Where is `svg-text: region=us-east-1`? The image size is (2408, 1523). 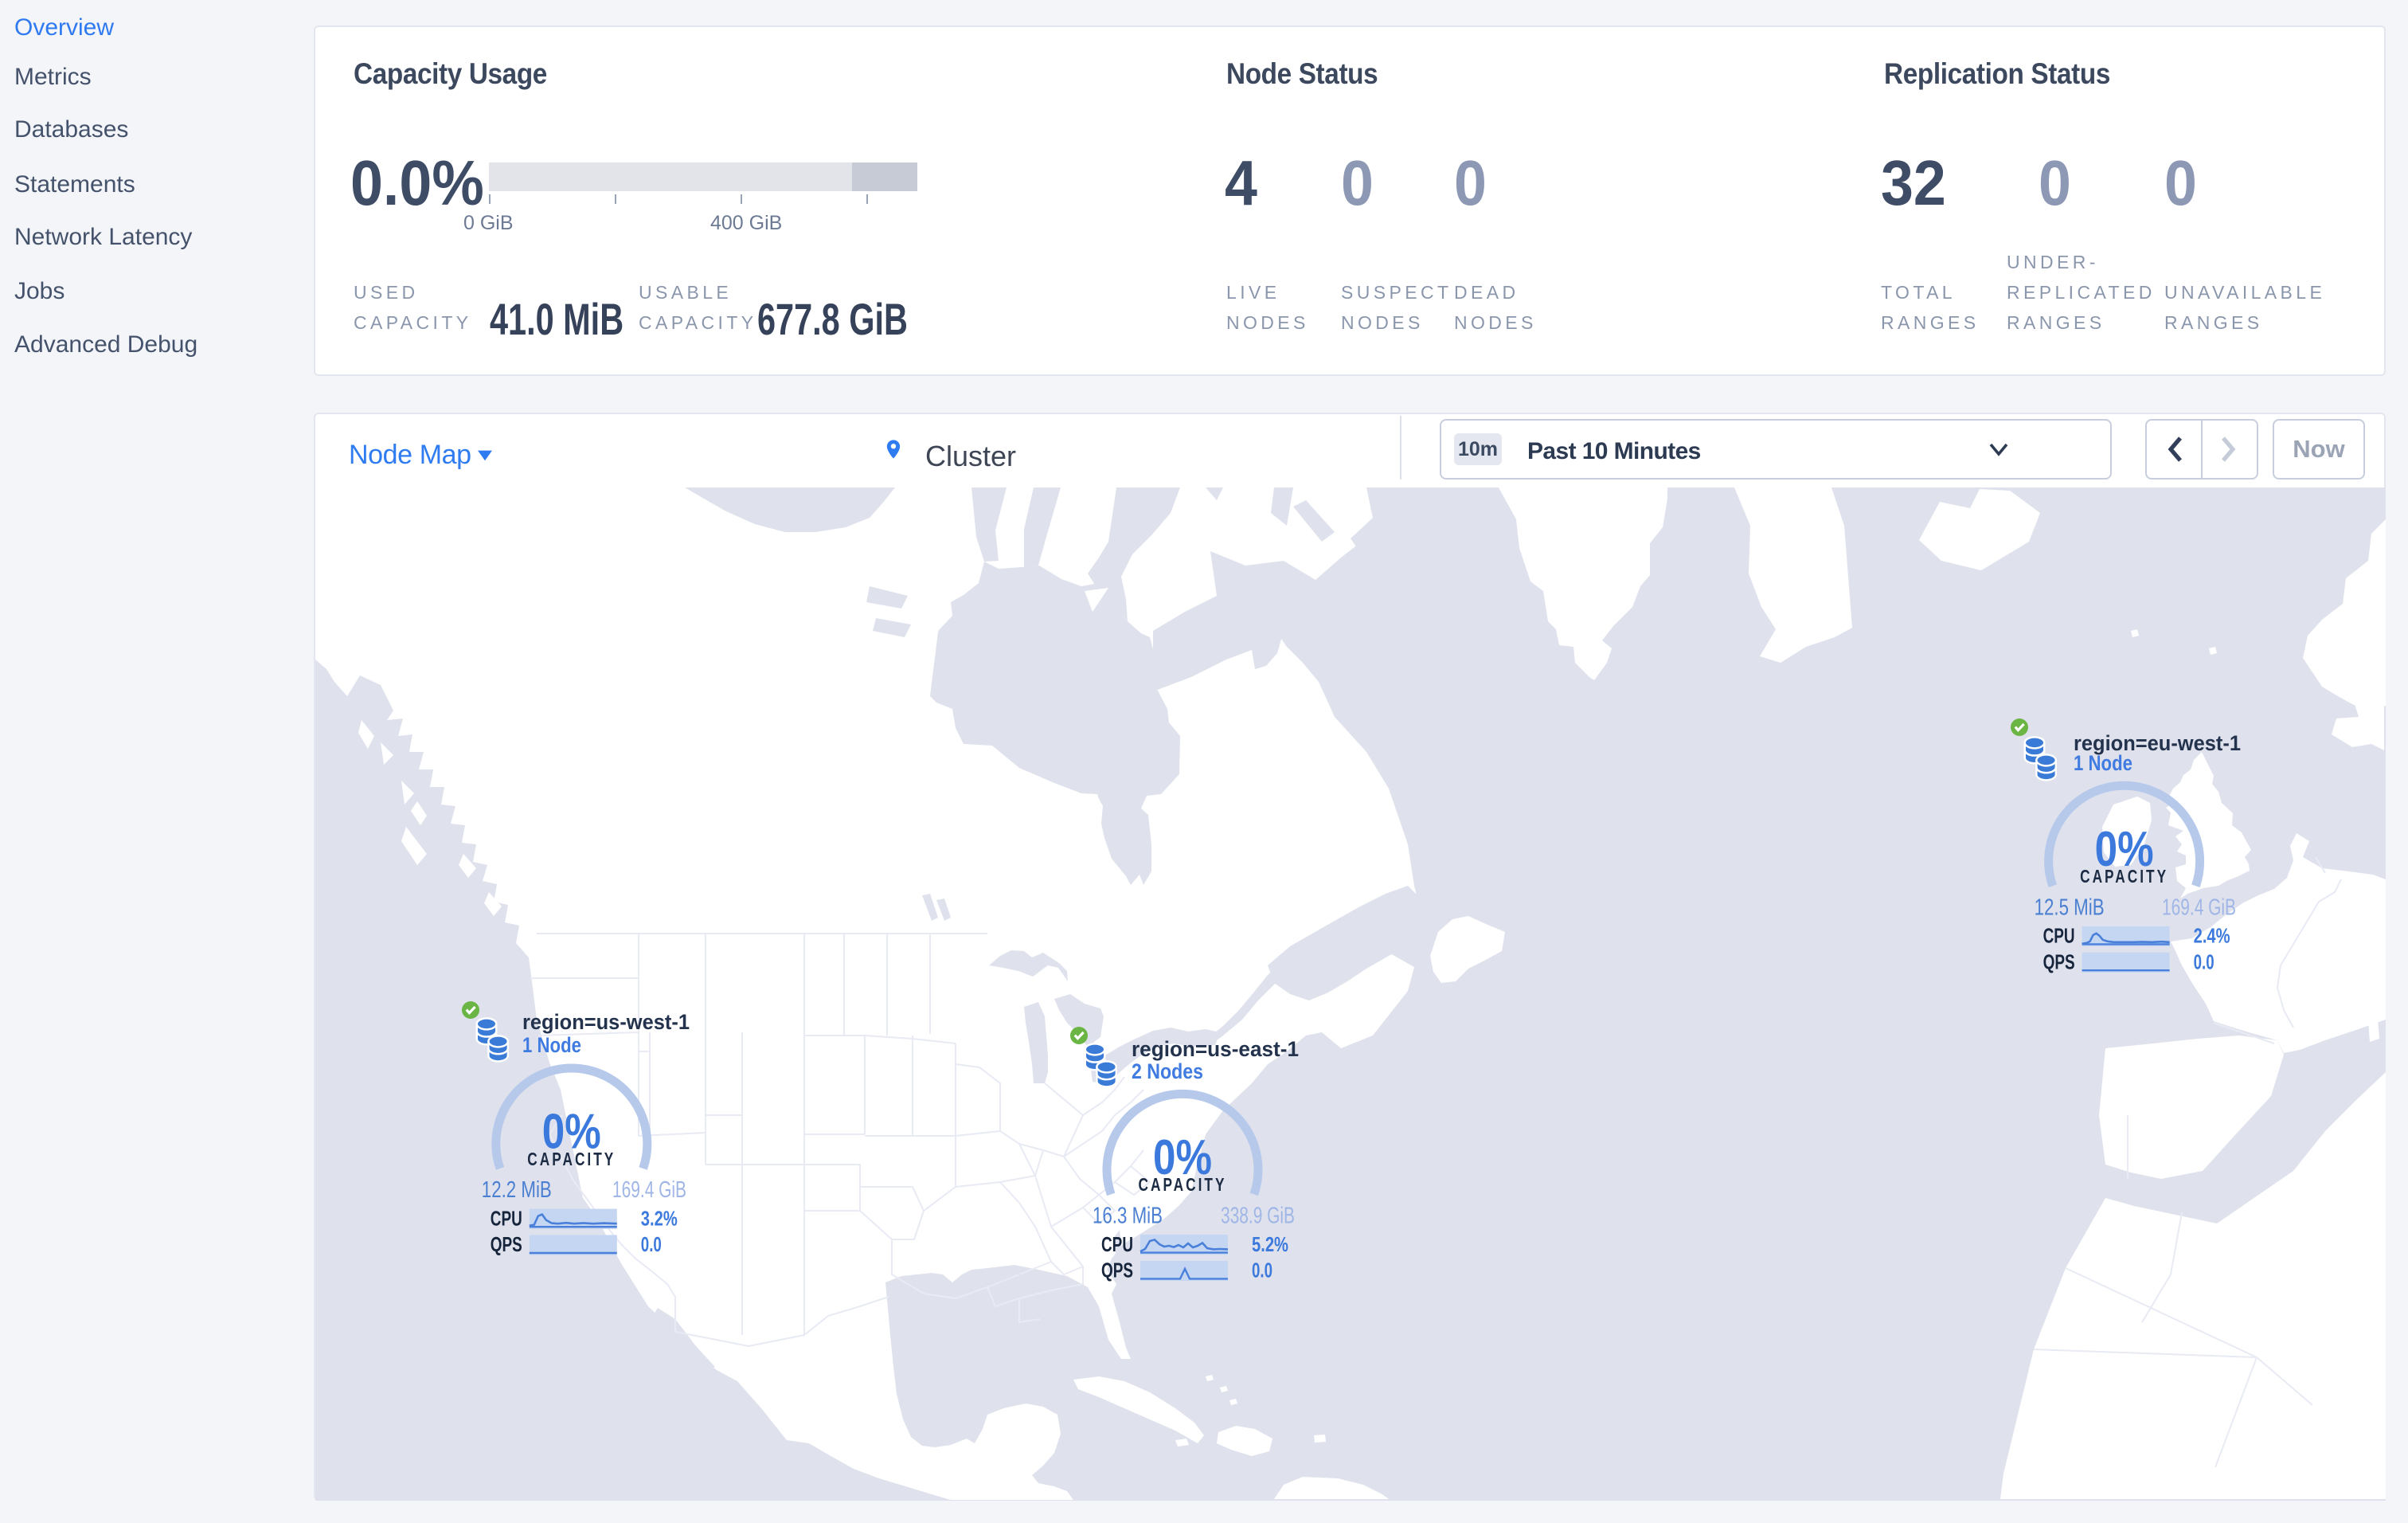
svg-text: region=us-east-1 is located at coordinates (1215, 1049).